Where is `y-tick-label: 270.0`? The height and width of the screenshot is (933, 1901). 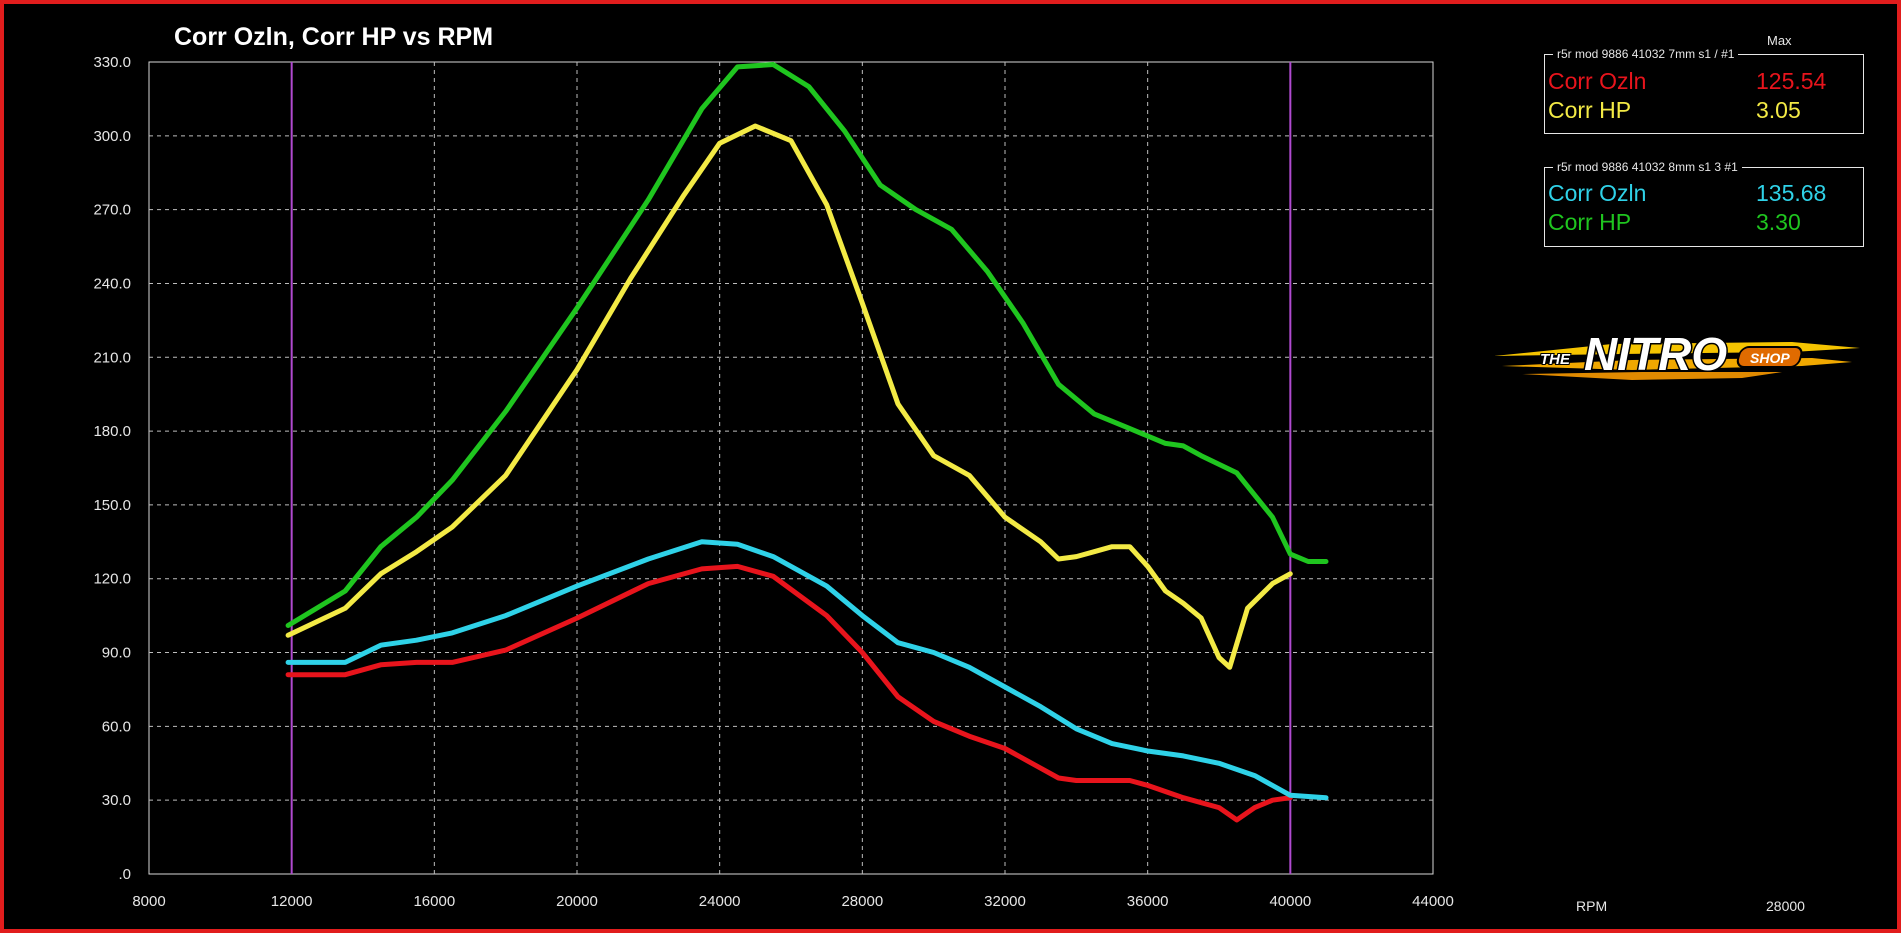 y-tick-label: 270.0 is located at coordinates (112, 210).